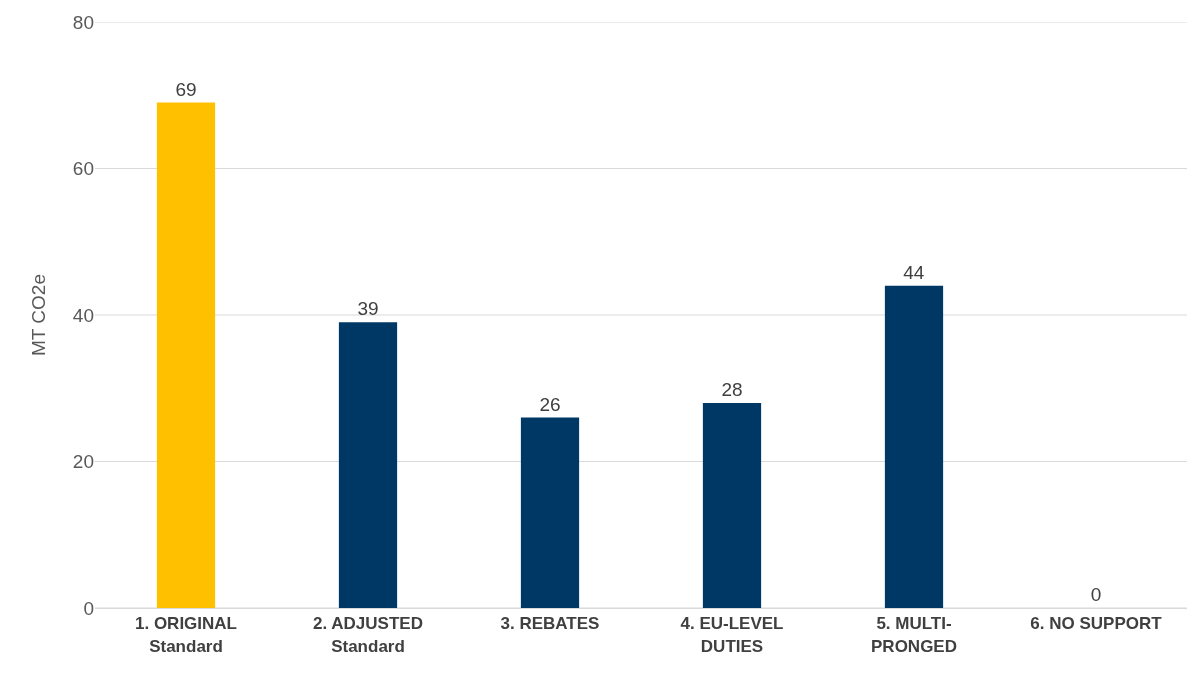  I want to click on x-tick-label: 6. NO SUPPORT, so click(1096, 624).